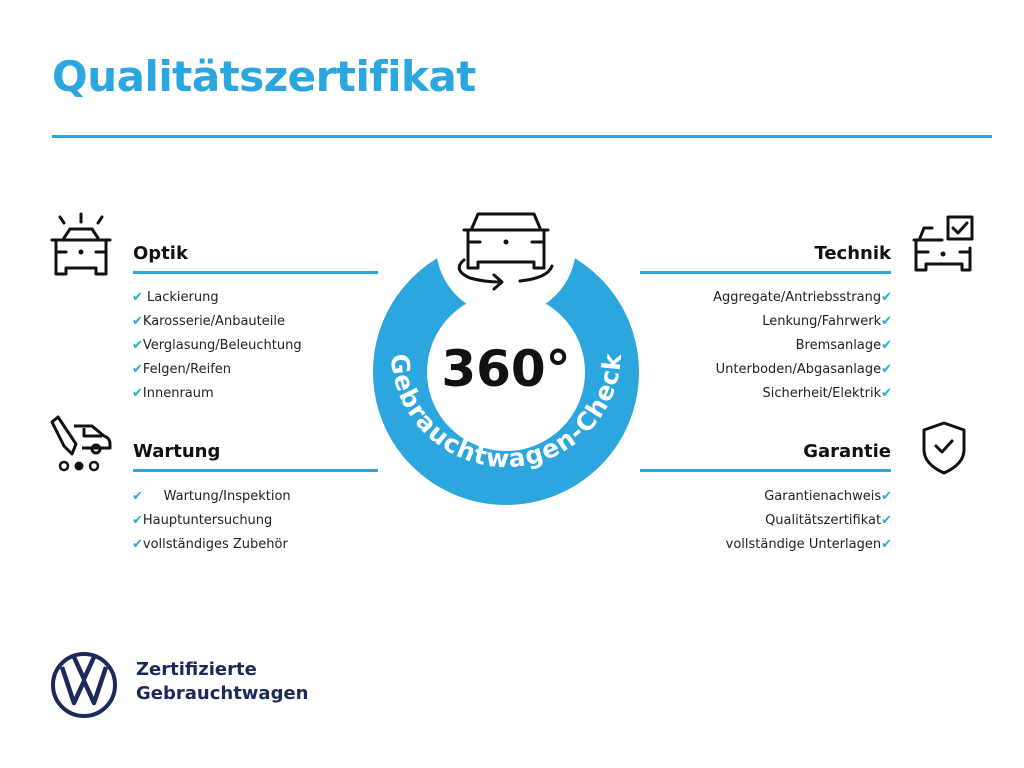 This screenshot has width=1024, height=768. I want to click on list-item: ✔ Lackierung, so click(175, 297).